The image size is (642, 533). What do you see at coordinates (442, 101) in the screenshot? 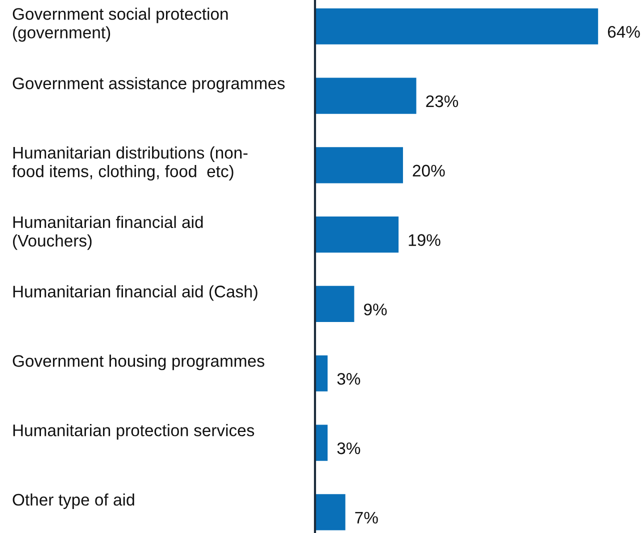
I see `data-label: 23%` at bounding box center [442, 101].